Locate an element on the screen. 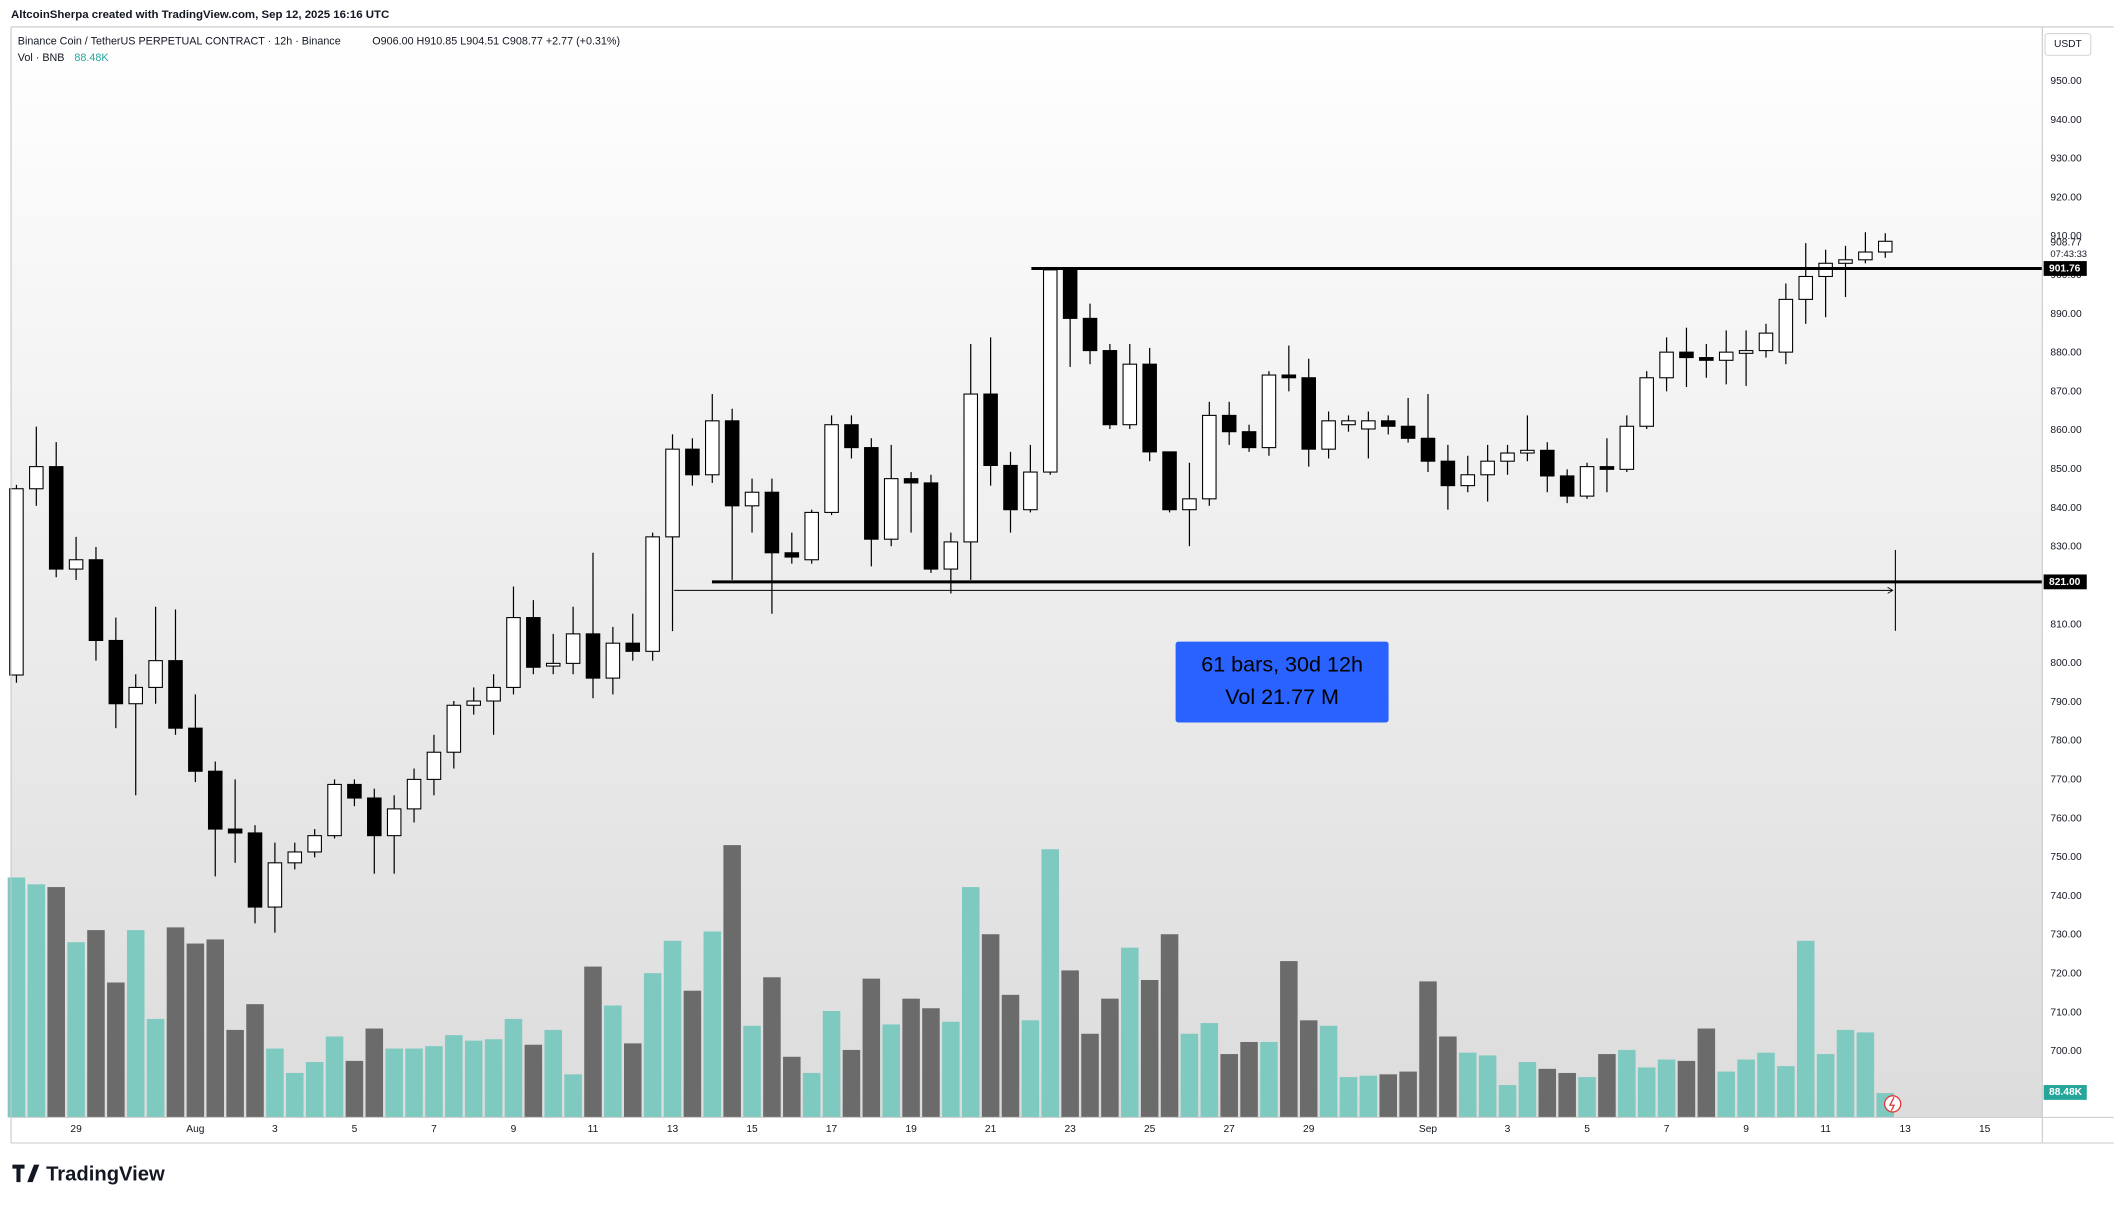  y-tick-label: 790.00 is located at coordinates (2066, 702).